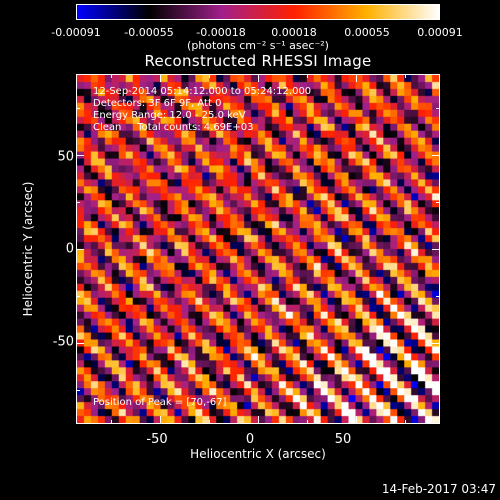  What do you see at coordinates (258, 45) in the screenshot?
I see `colorbar-units: (photons cm⁻² s⁻¹ asec⁻²)` at bounding box center [258, 45].